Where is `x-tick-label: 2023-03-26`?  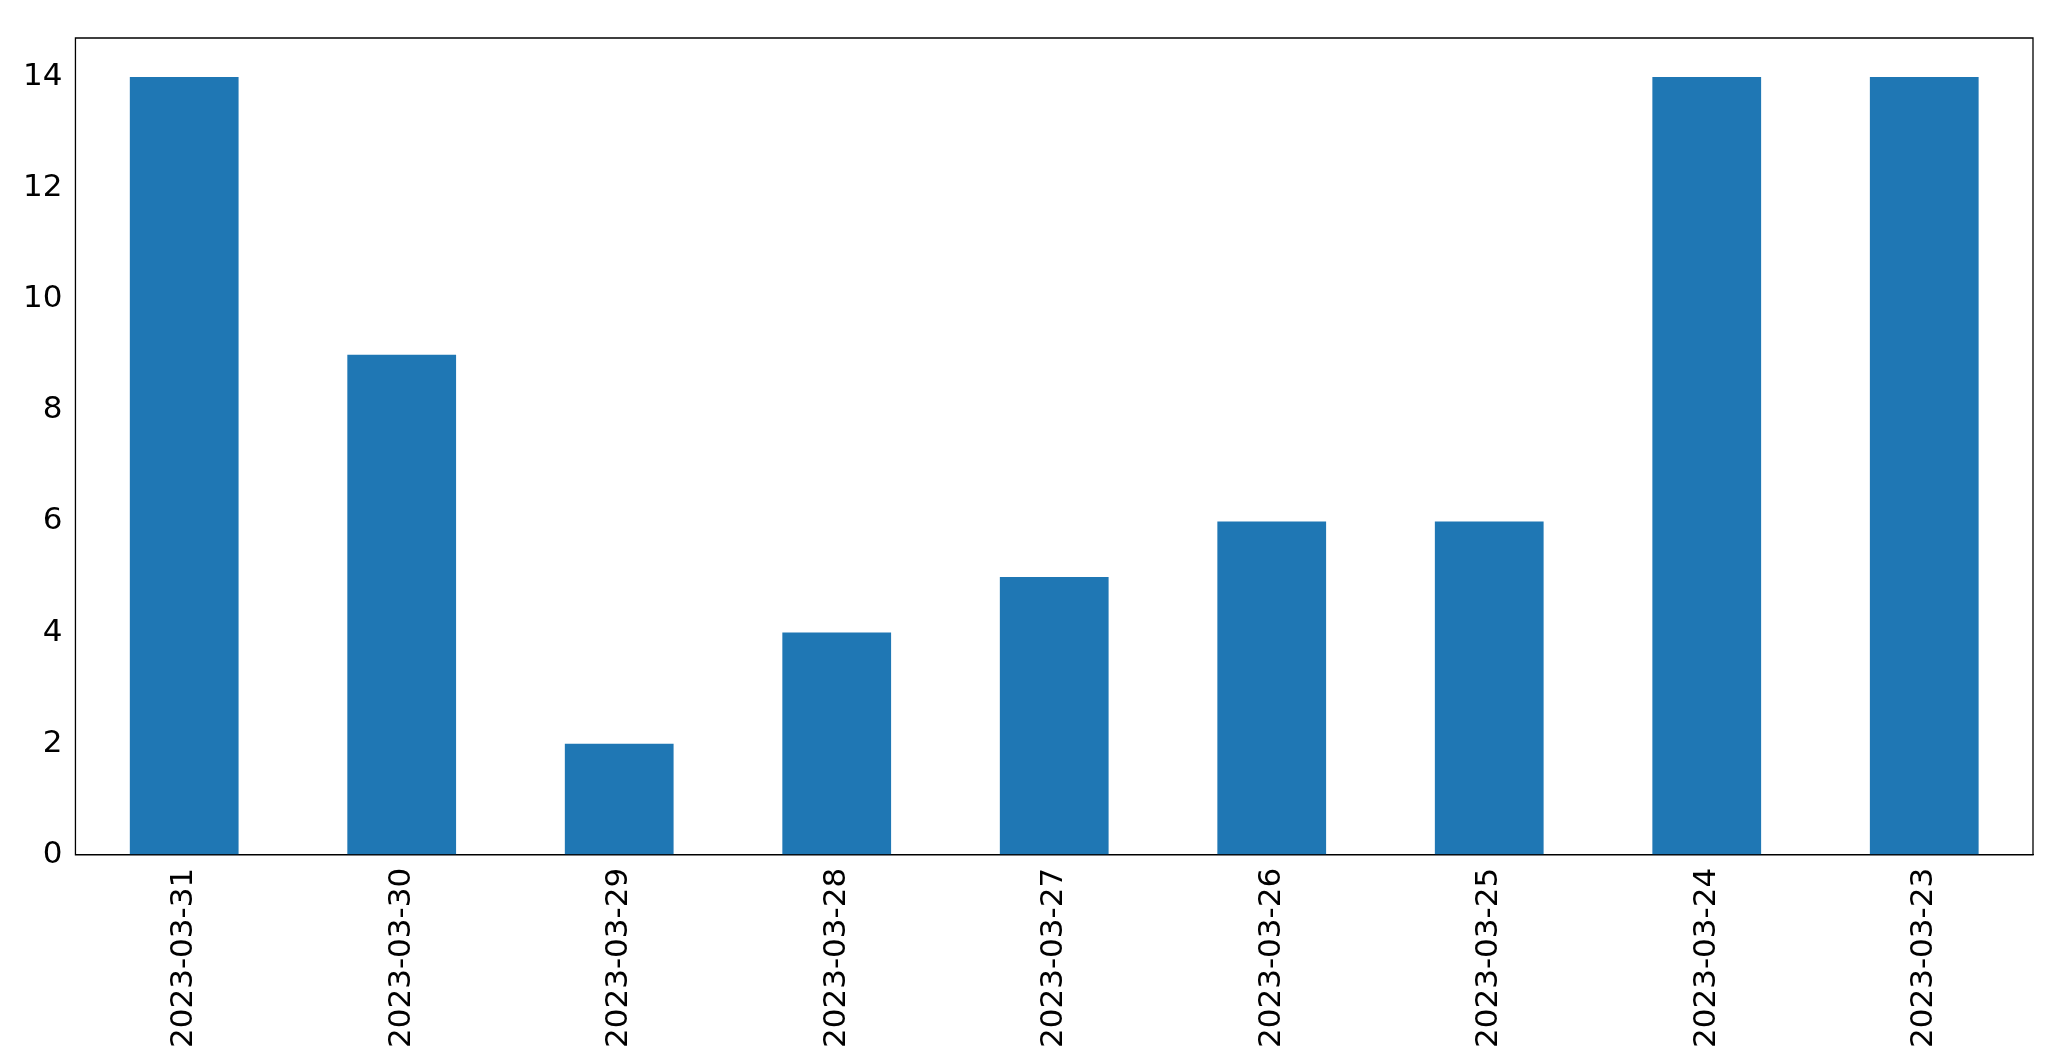 x-tick-label: 2023-03-26 is located at coordinates (1268, 958).